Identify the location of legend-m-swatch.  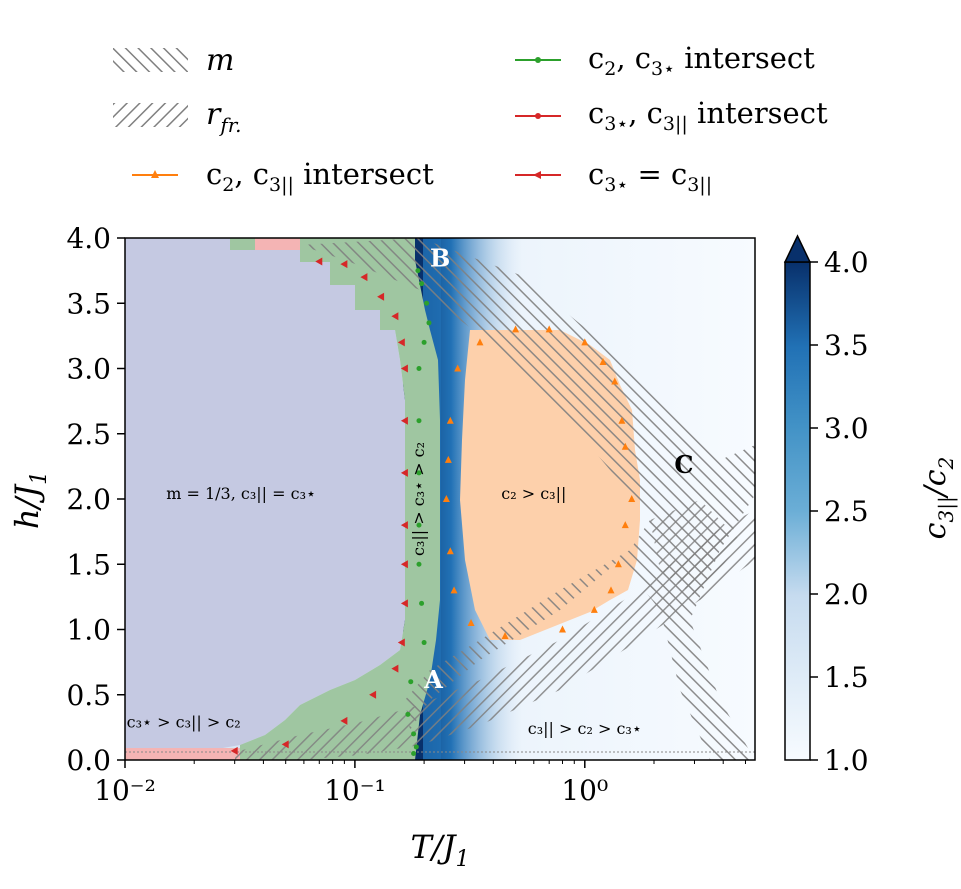
(150, 60).